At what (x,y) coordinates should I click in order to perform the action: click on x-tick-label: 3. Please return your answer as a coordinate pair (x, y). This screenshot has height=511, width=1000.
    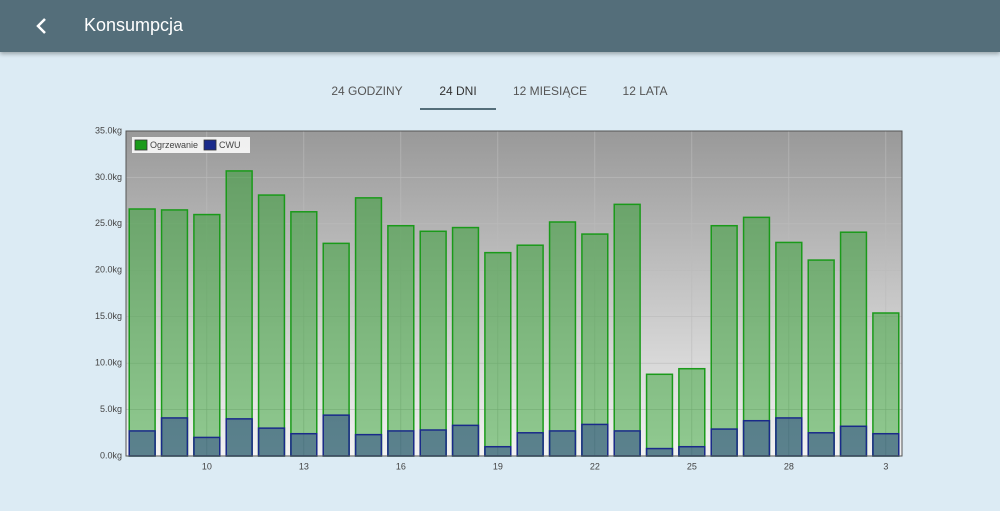
    Looking at the image, I should click on (885, 466).